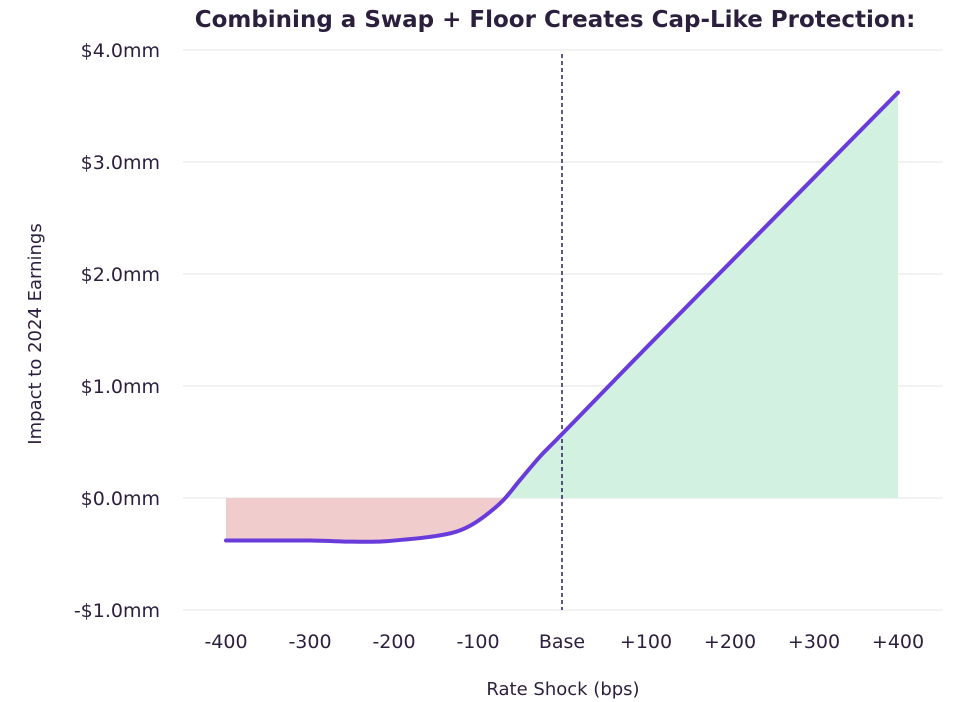  What do you see at coordinates (120, 163) in the screenshot?
I see `y-tick-label: $3.0mm` at bounding box center [120, 163].